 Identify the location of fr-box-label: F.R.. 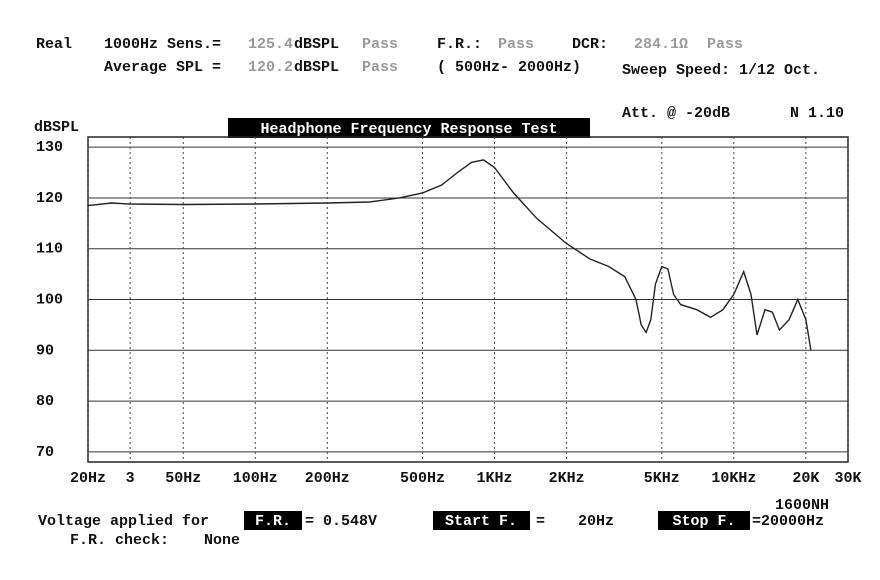
(273, 521).